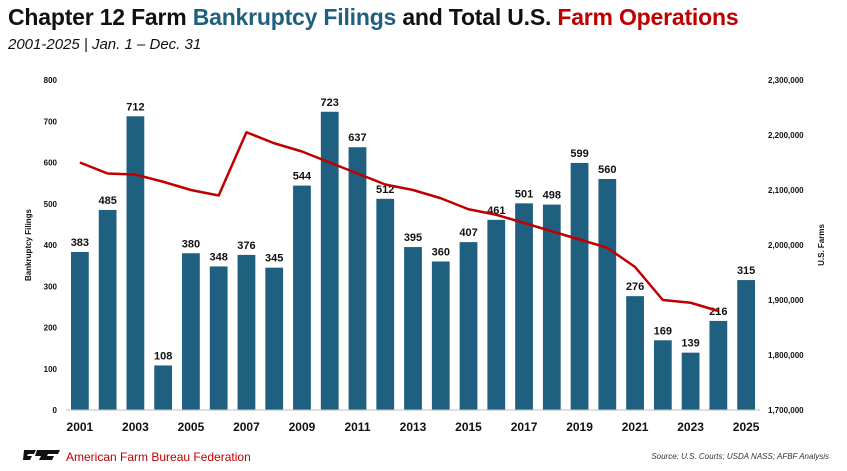  Describe the element at coordinates (219, 257) in the screenshot. I see `bar-value-label: 348` at that location.